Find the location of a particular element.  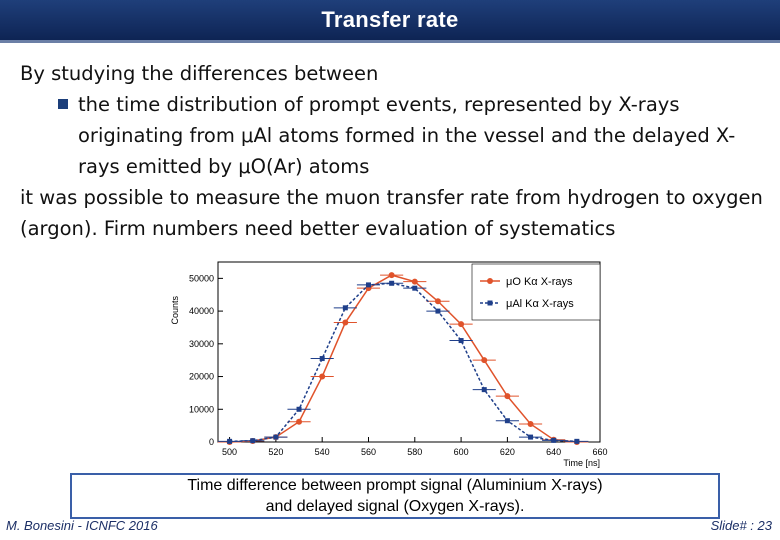

square-bullet-icon is located at coordinates (63, 104).